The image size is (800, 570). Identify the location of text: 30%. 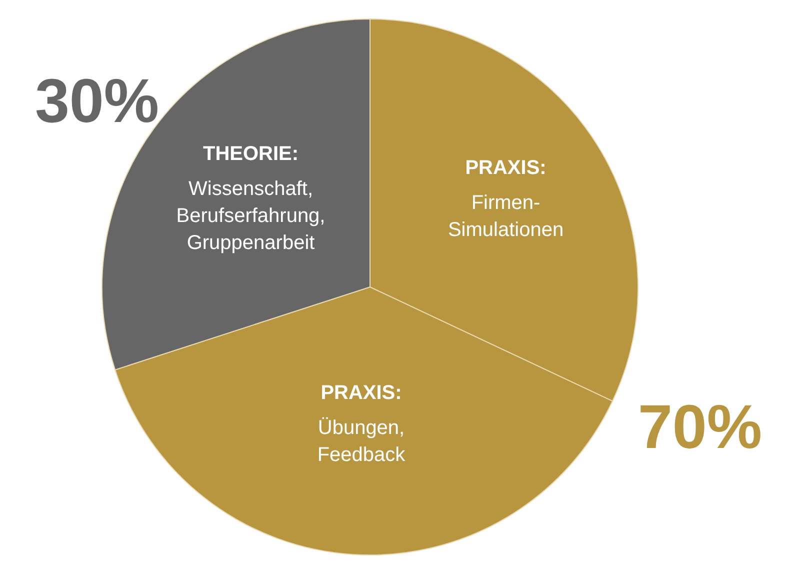
(97, 101).